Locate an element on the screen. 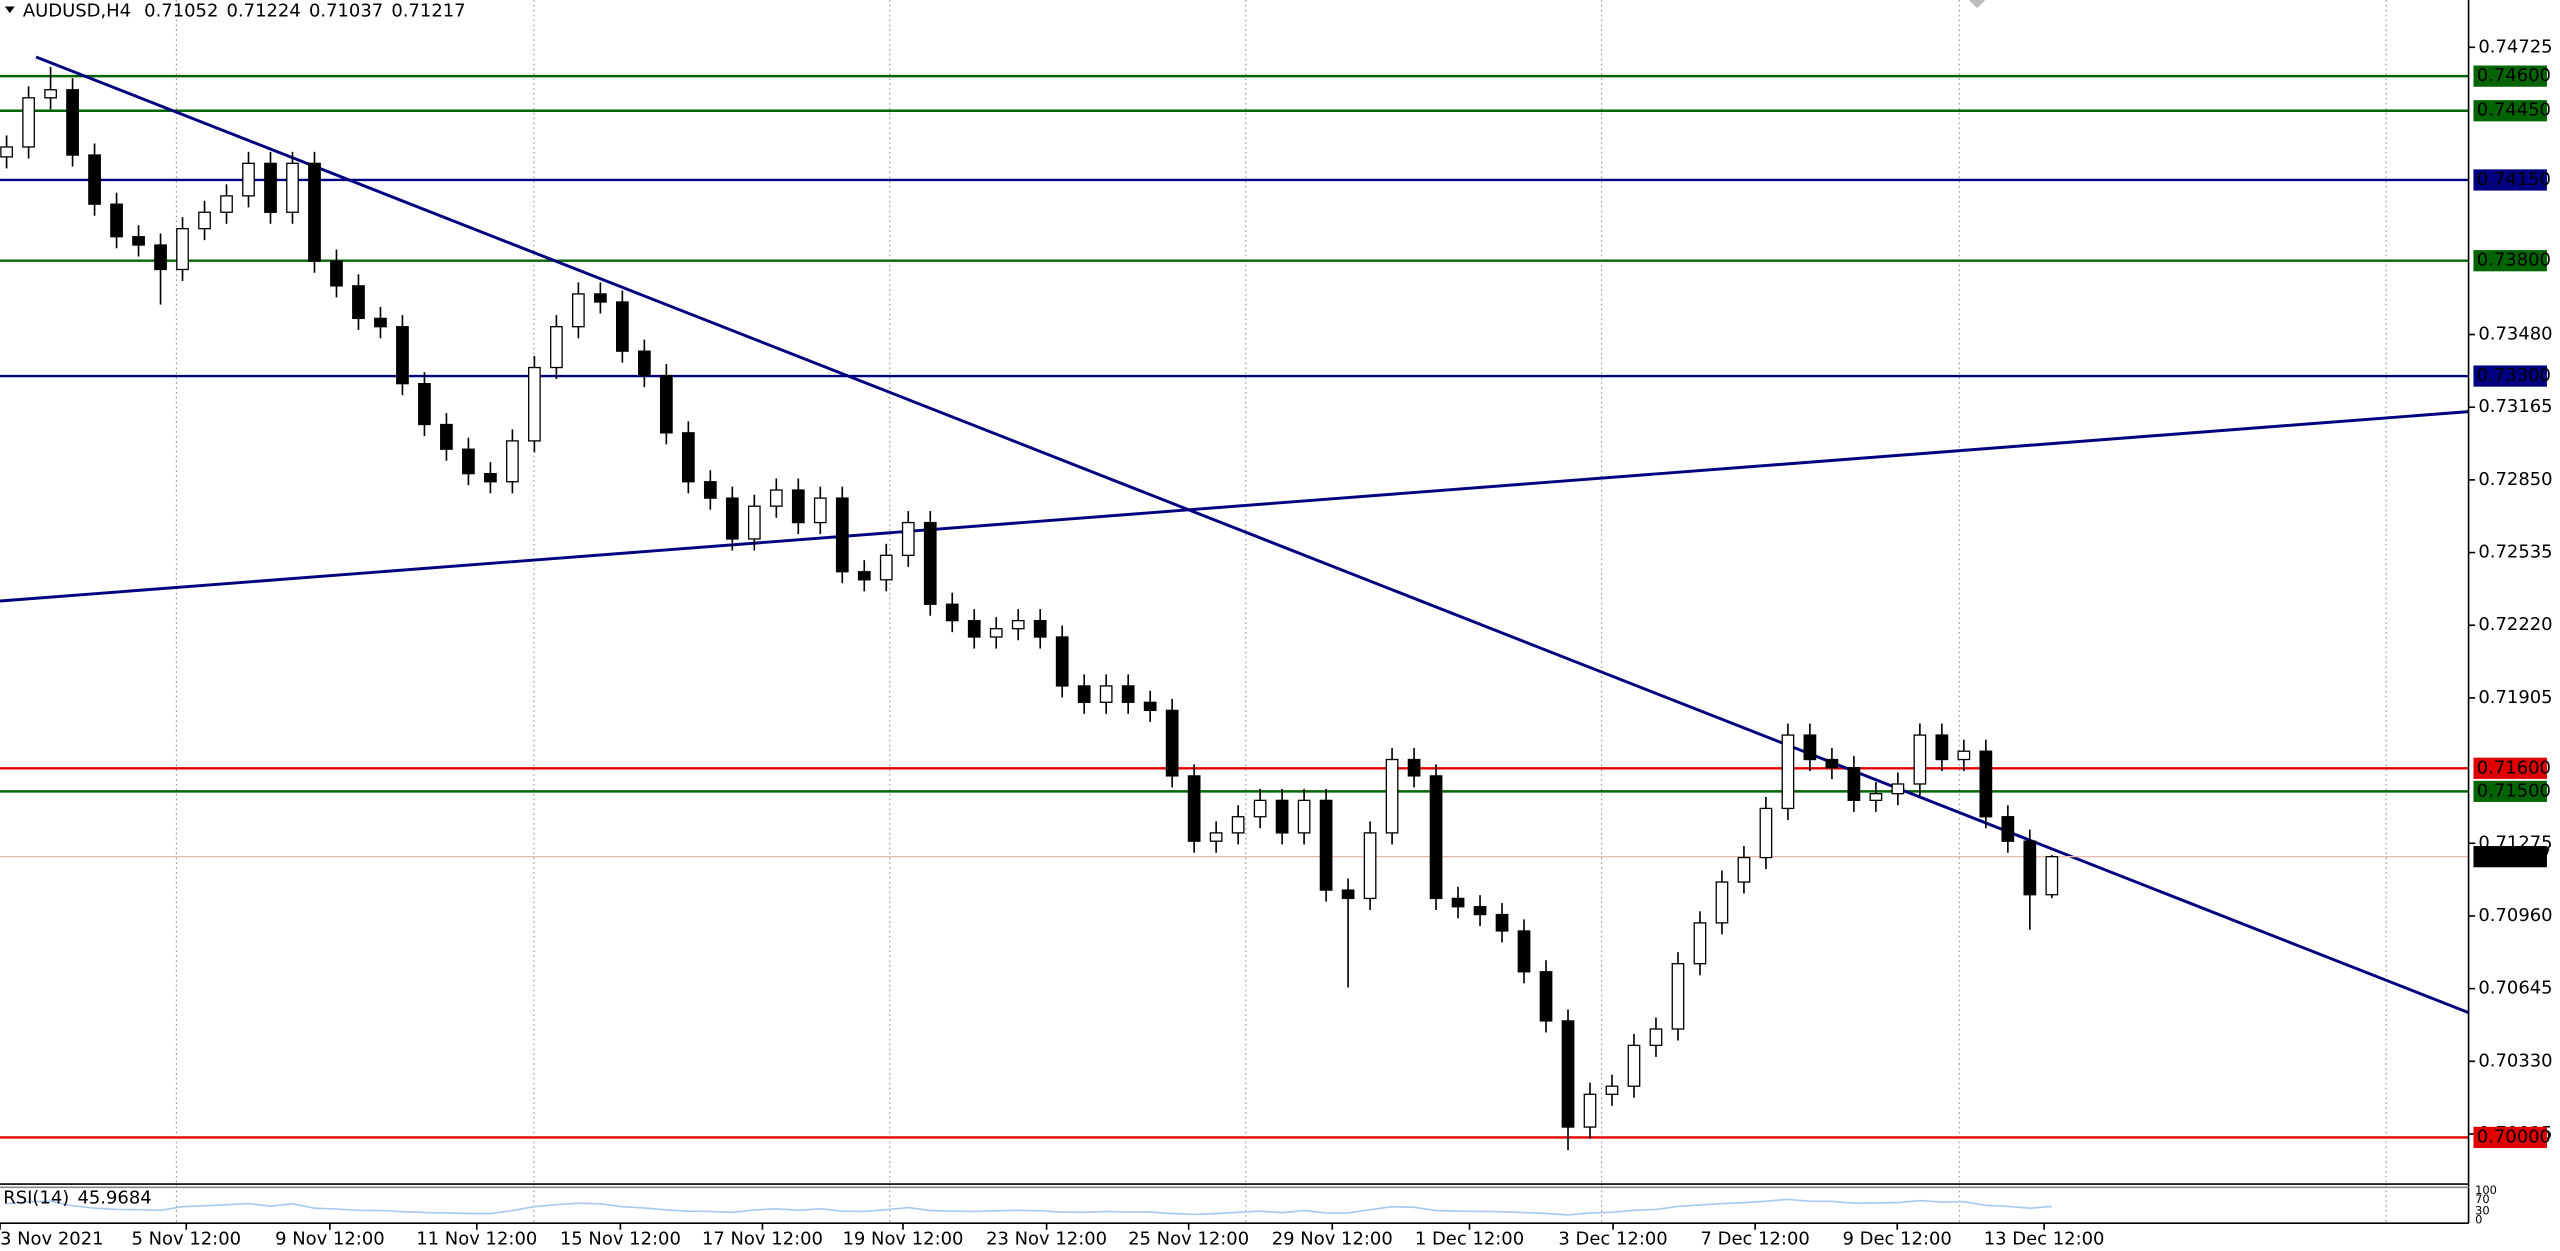 This screenshot has height=1251, width=2560. x-tick-label: 9 Dec 12:00 is located at coordinates (1897, 1239).